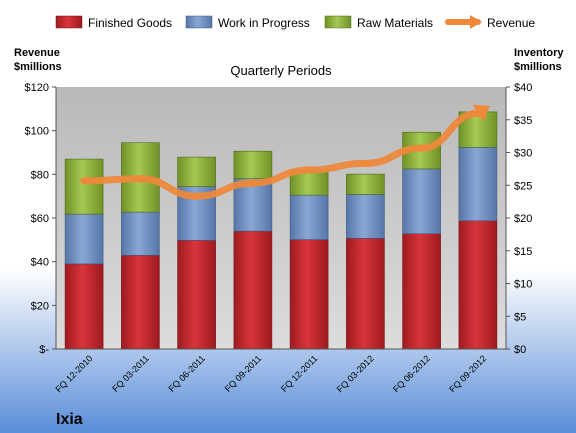 The image size is (576, 433). I want to click on left-tick-label: $120, so click(37, 88).